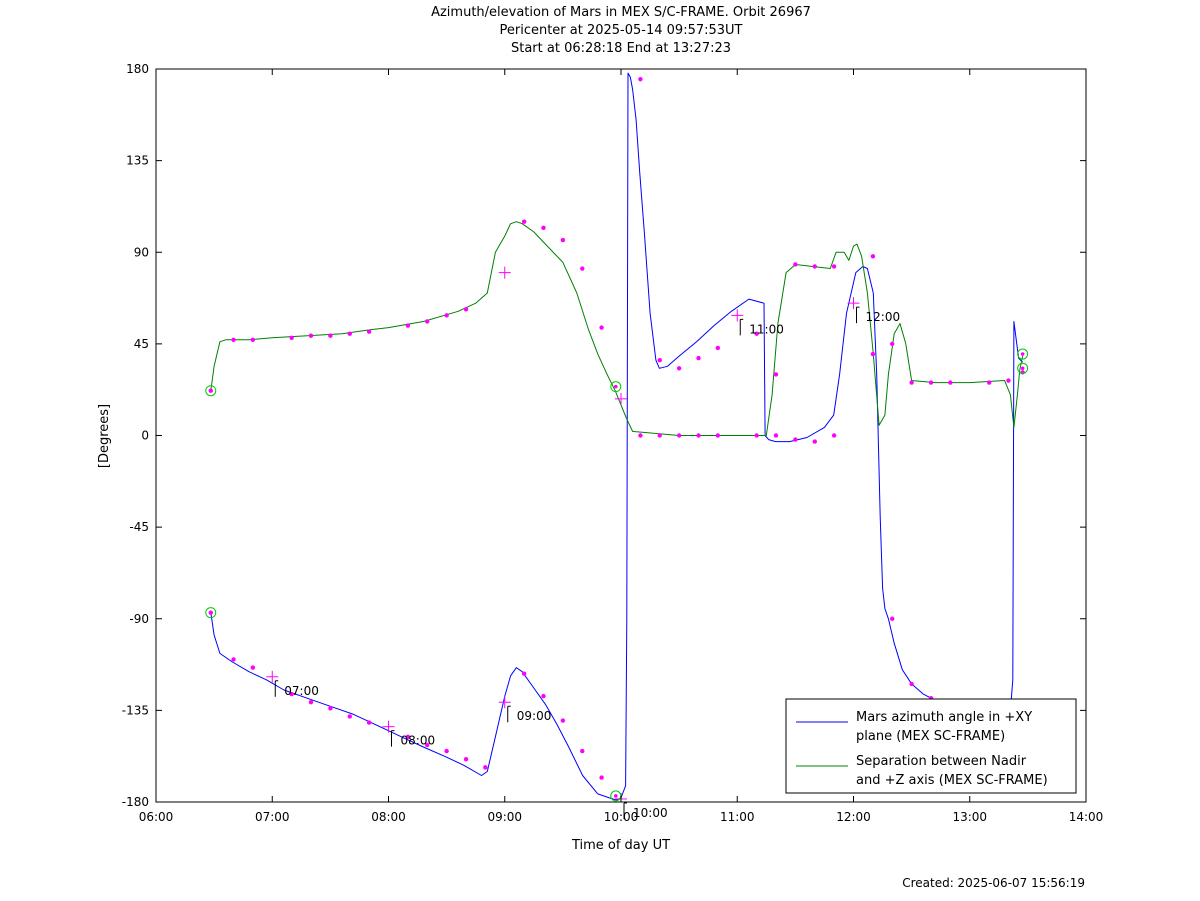 The height and width of the screenshot is (901, 1200). Describe the element at coordinates (137, 69) in the screenshot. I see `y-tick-label: 180` at that location.